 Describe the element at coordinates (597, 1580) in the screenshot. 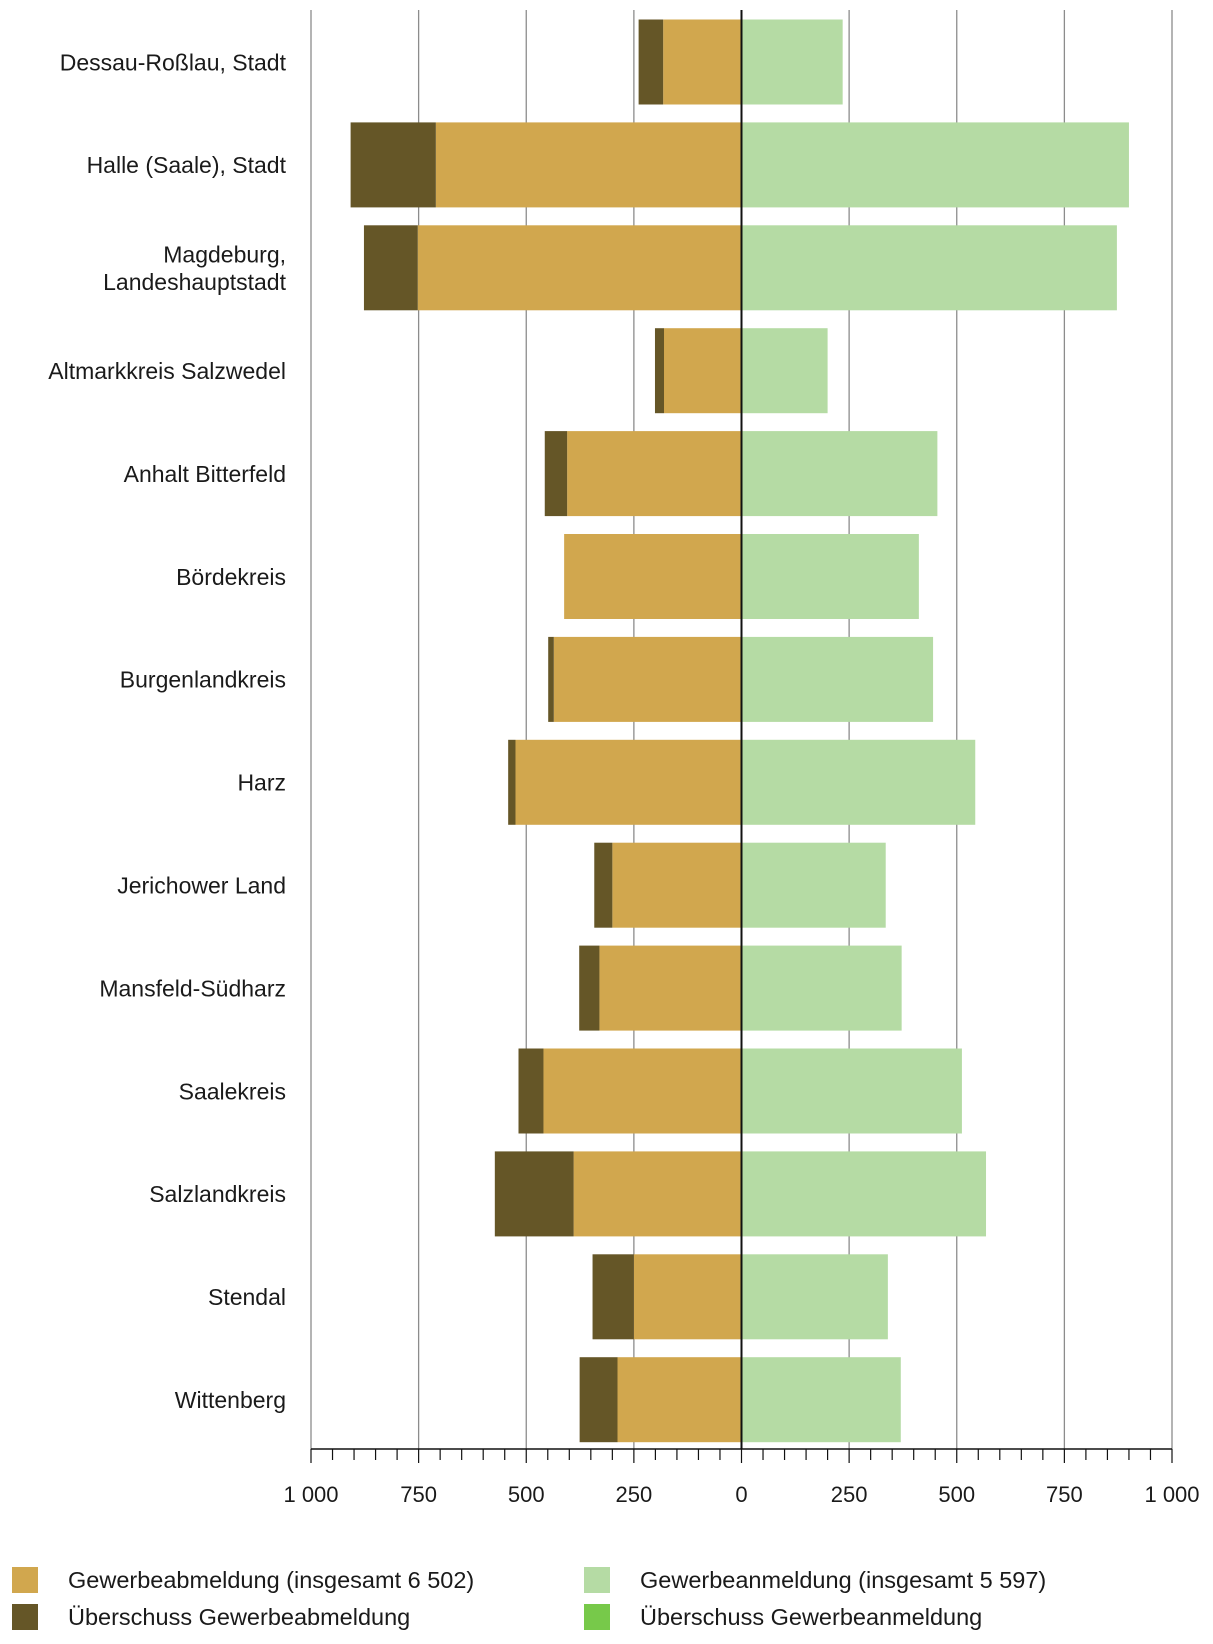

I see `legend-swatch-anmeldung` at that location.